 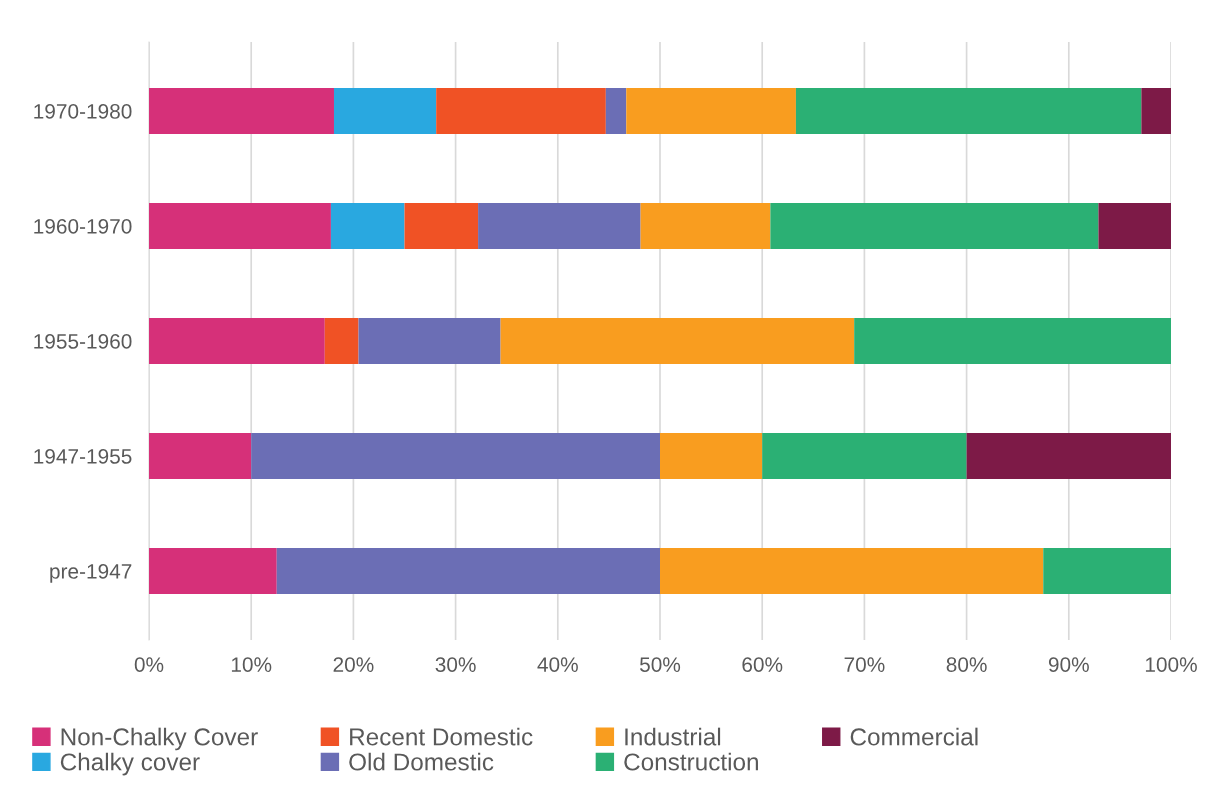 I want to click on y-tick-label: 1947-1955, so click(x=83, y=456).